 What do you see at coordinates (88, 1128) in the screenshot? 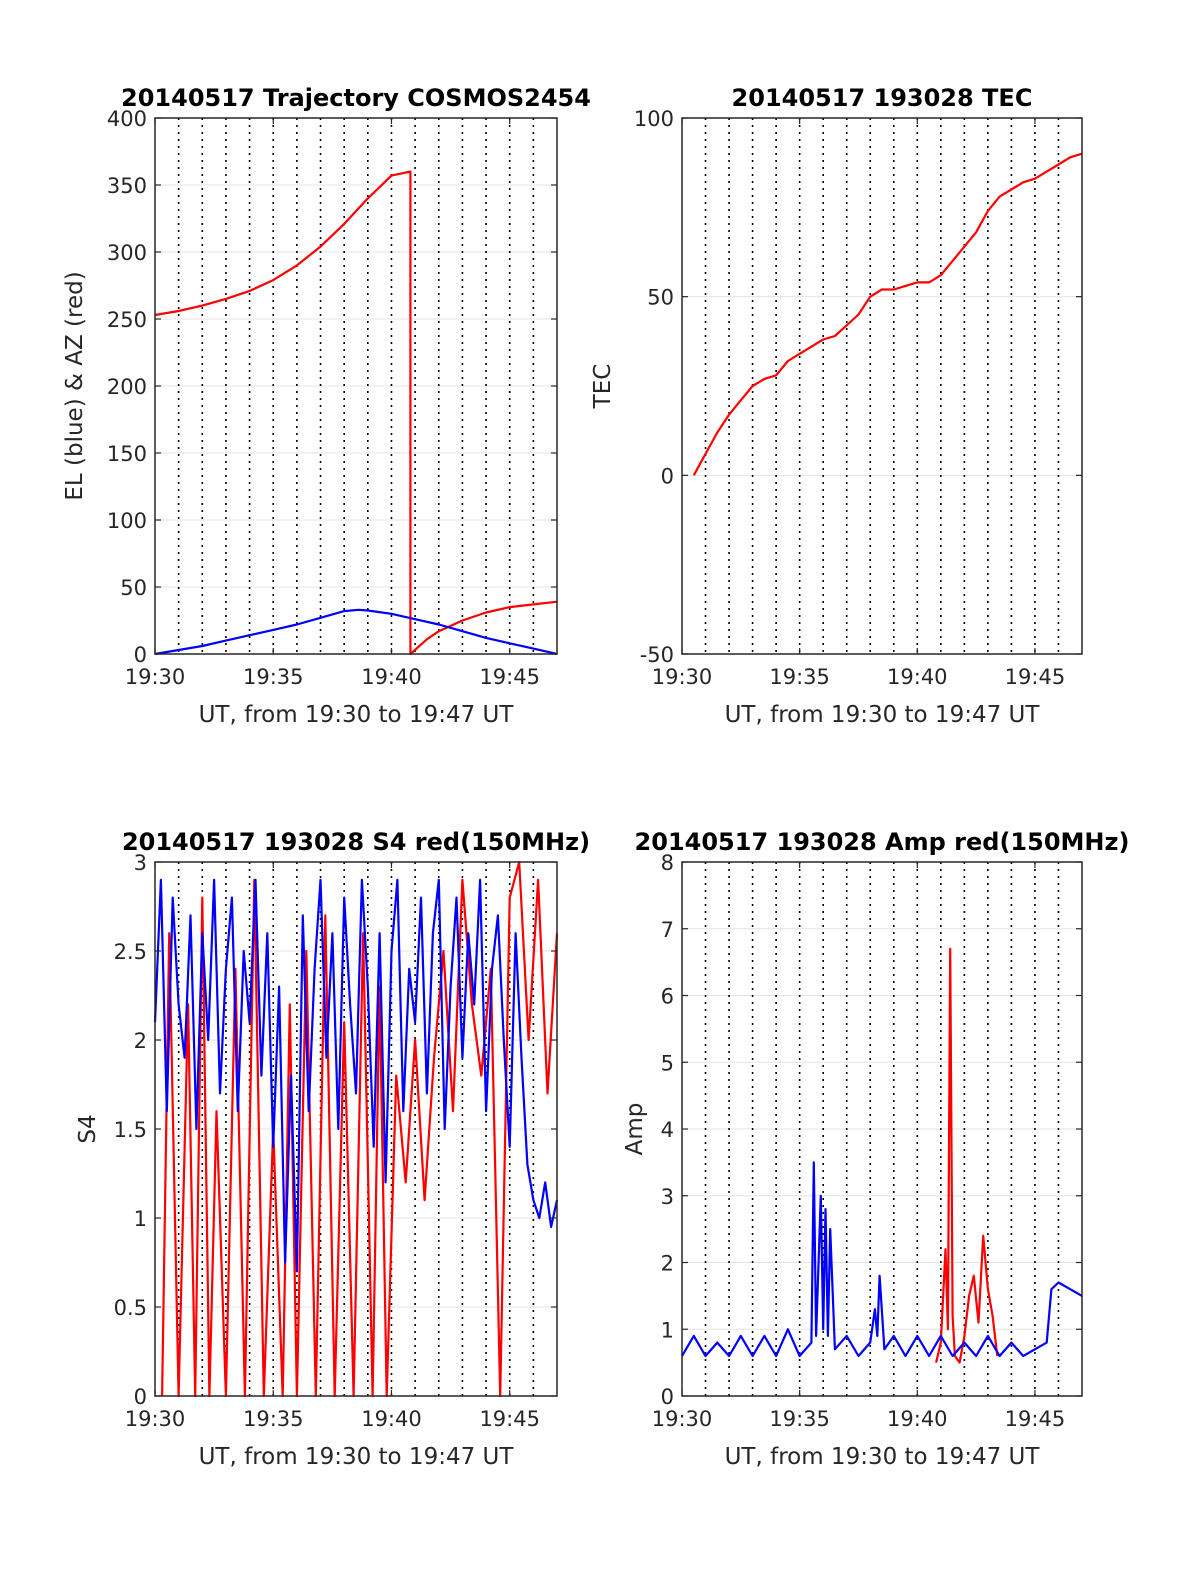
I see `y-axis-label: S4` at bounding box center [88, 1128].